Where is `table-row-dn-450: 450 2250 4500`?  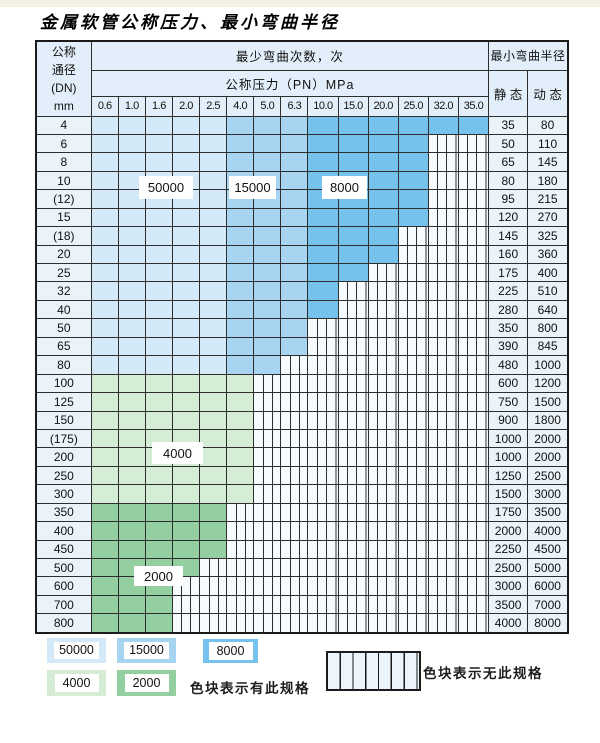
table-row-dn-450: 450 2250 4500 is located at coordinates (302, 549).